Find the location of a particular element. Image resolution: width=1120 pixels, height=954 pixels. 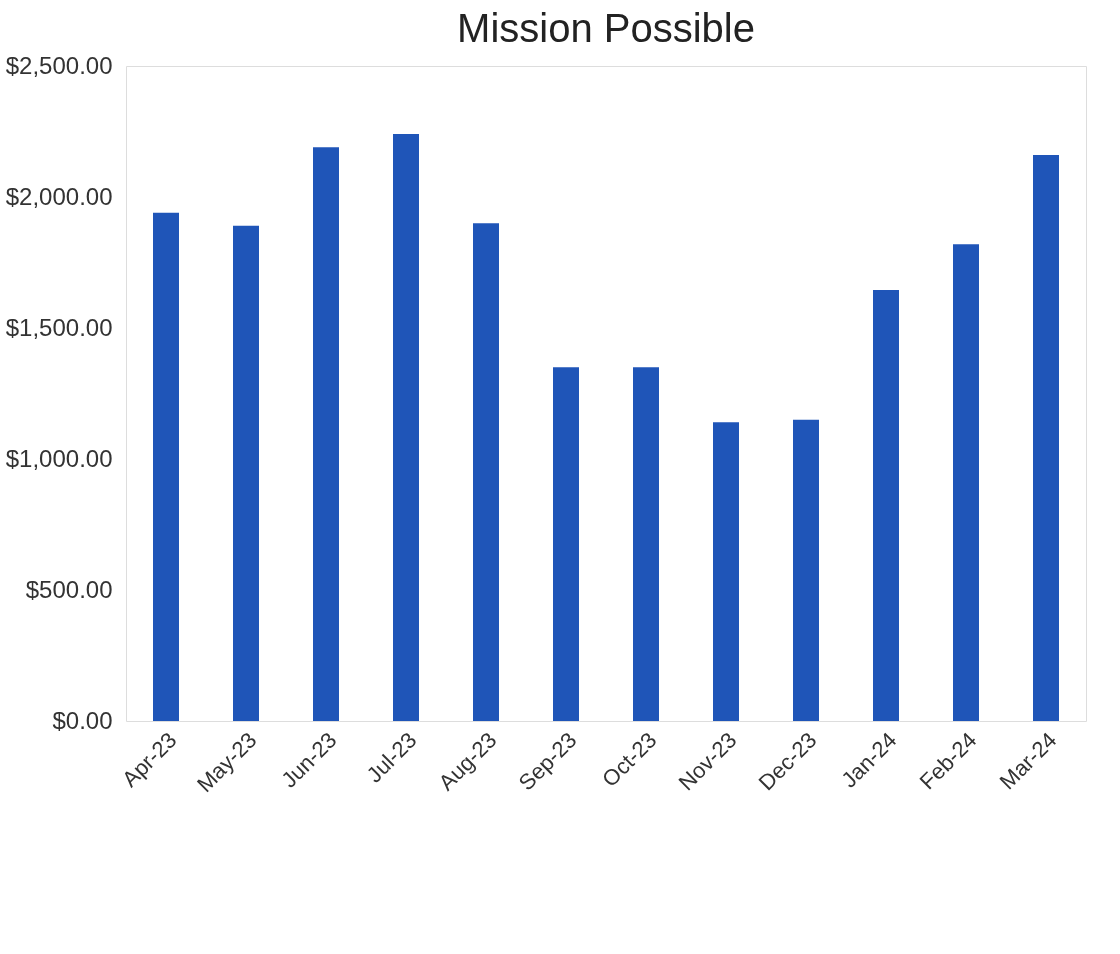

y-tick-label: $1,500.00 is located at coordinates (59, 327).